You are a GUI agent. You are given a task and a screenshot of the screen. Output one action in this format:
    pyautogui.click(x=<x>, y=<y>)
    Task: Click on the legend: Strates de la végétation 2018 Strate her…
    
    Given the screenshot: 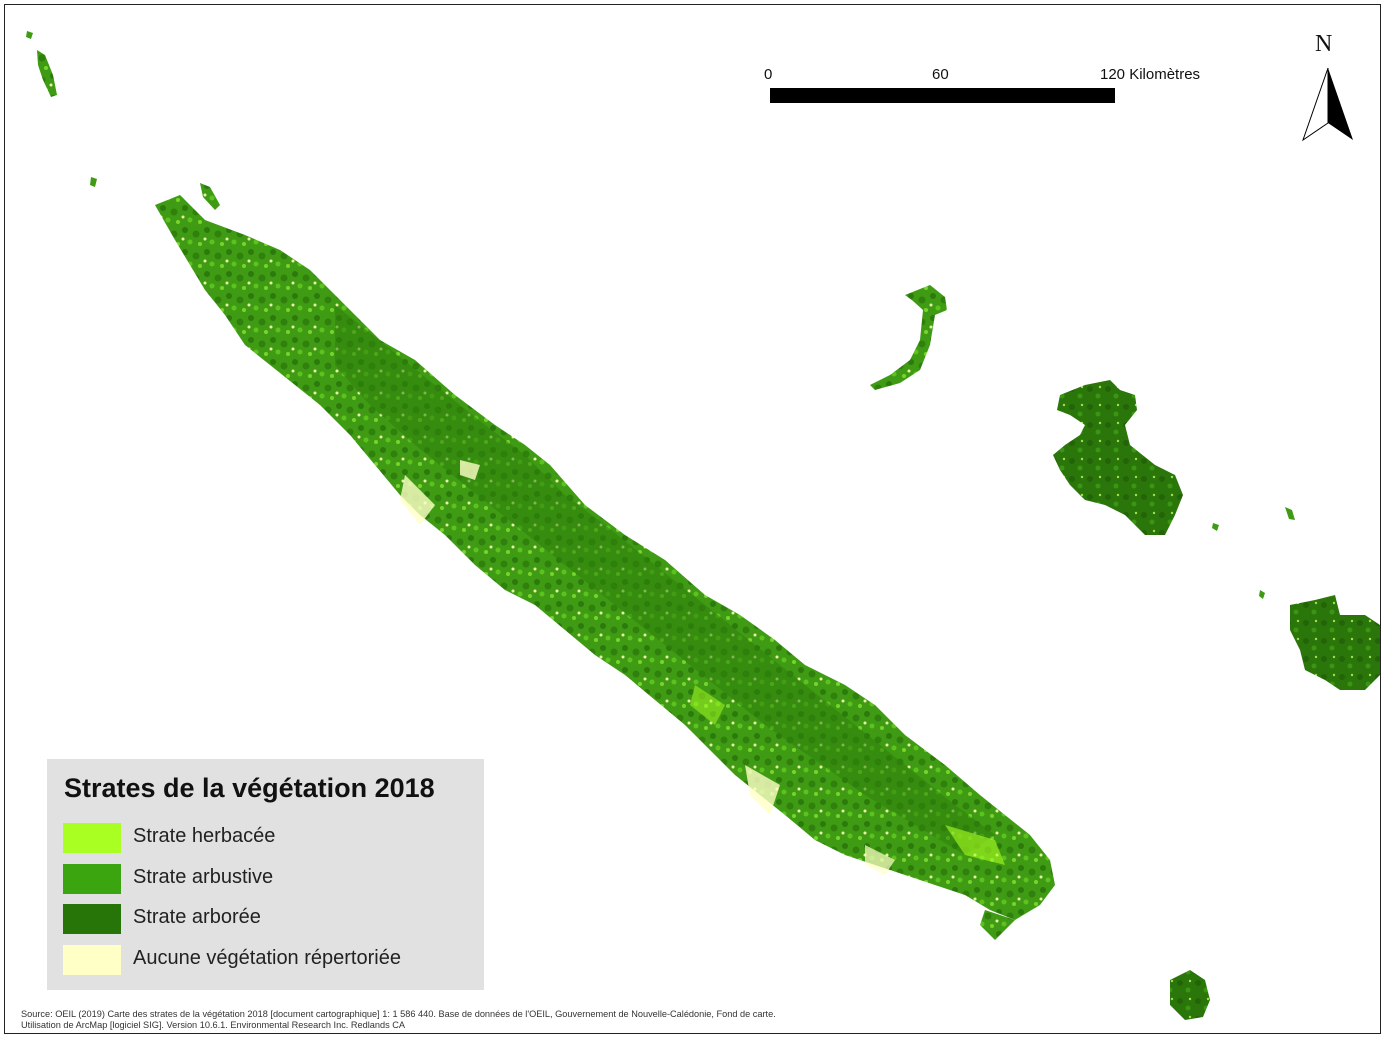 What is the action you would take?
    pyautogui.click(x=265, y=874)
    